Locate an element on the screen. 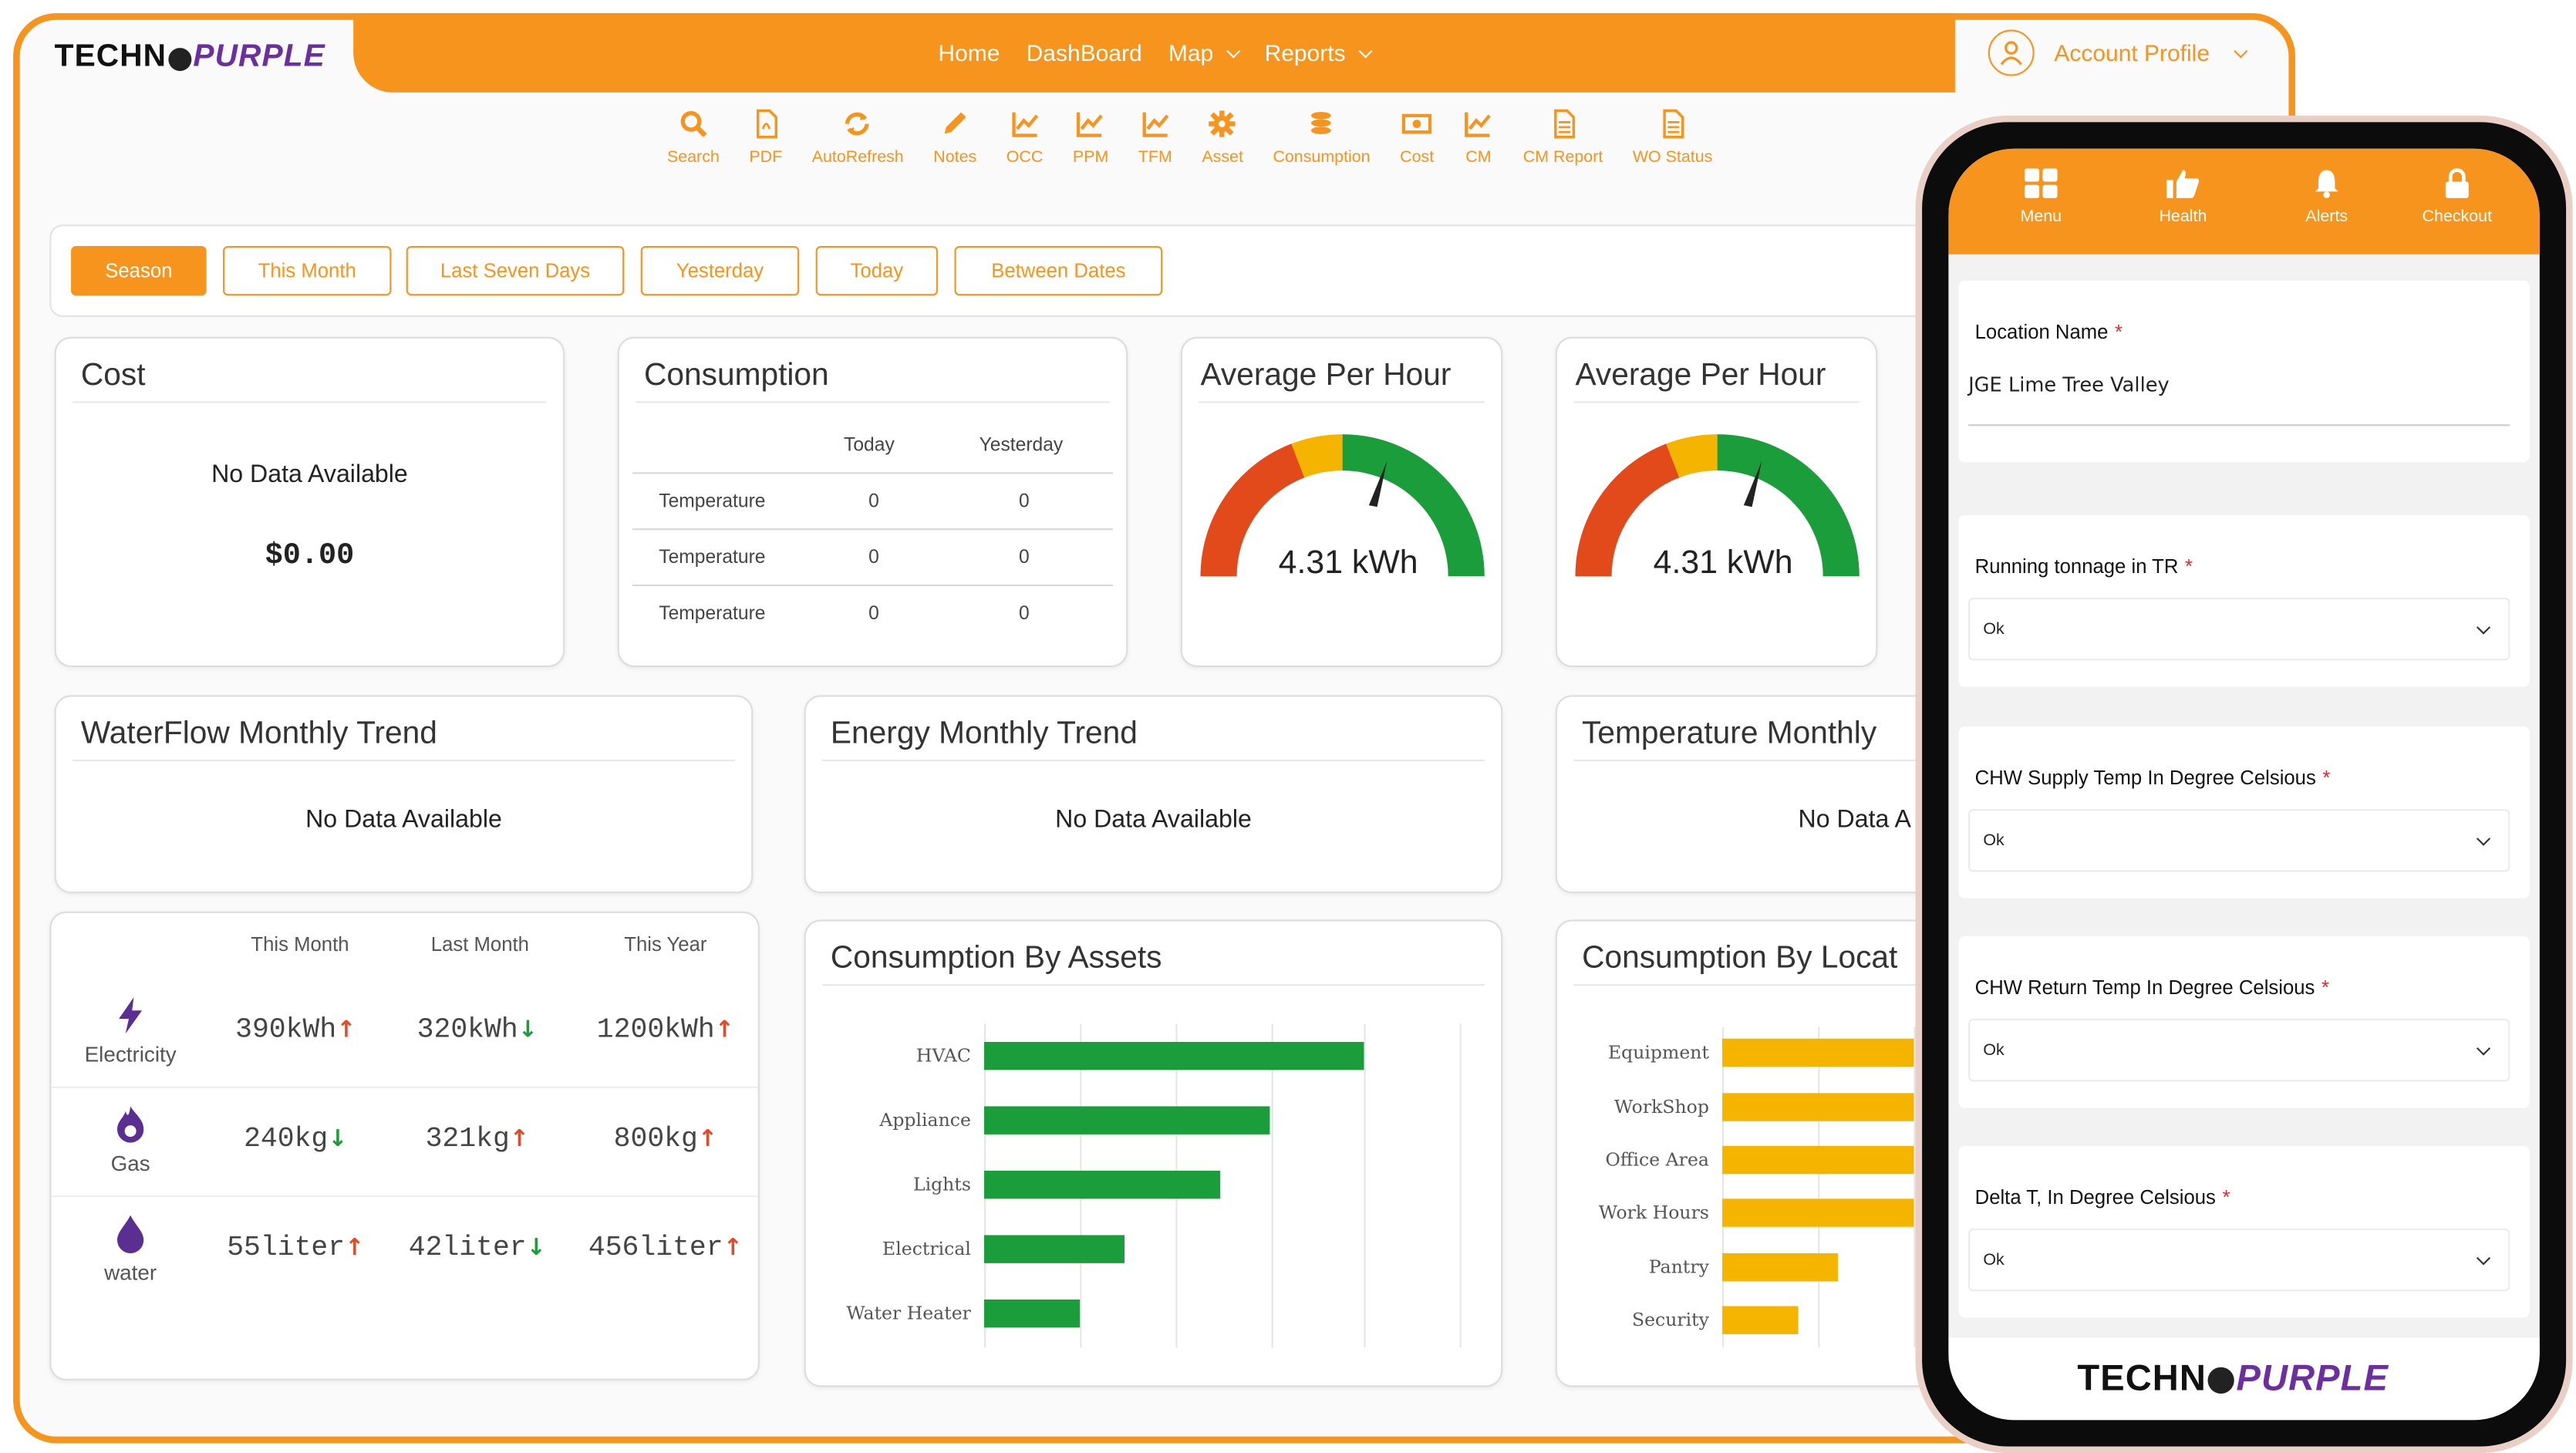 The width and height of the screenshot is (2576, 1453). form-field-card: CHW Return Temp In Degree Celsious * Ok is located at coordinates (2244, 1022).